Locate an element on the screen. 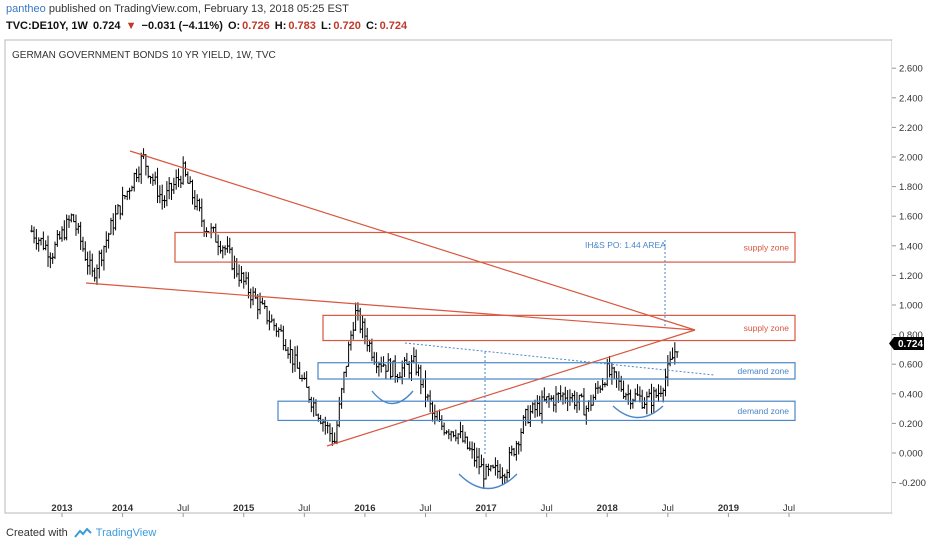 The image size is (932, 550). y-tick-label: 0.400 is located at coordinates (911, 394).